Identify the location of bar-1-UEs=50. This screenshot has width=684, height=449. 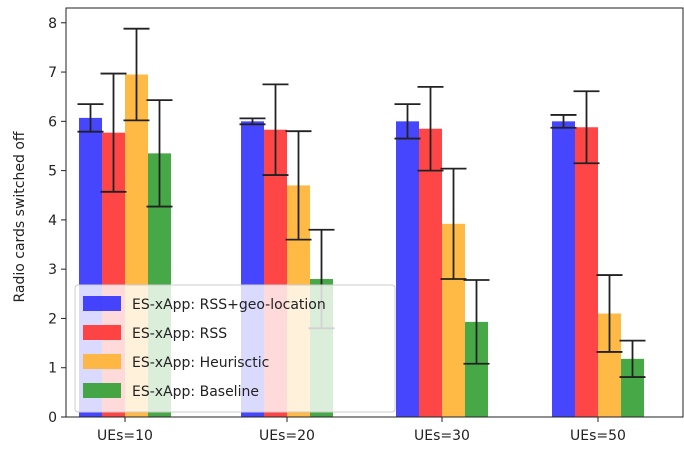
(563, 269).